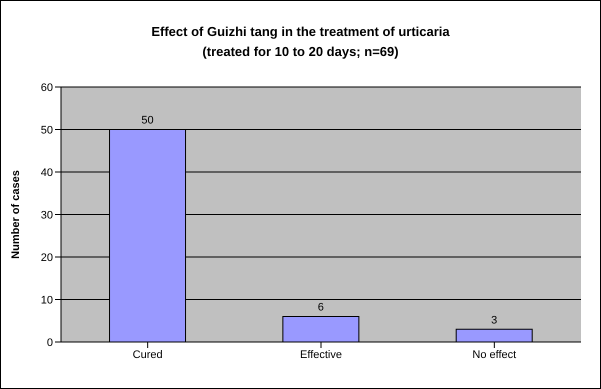 The image size is (601, 389). What do you see at coordinates (49, 342) in the screenshot?
I see `y-tick-label: 0` at bounding box center [49, 342].